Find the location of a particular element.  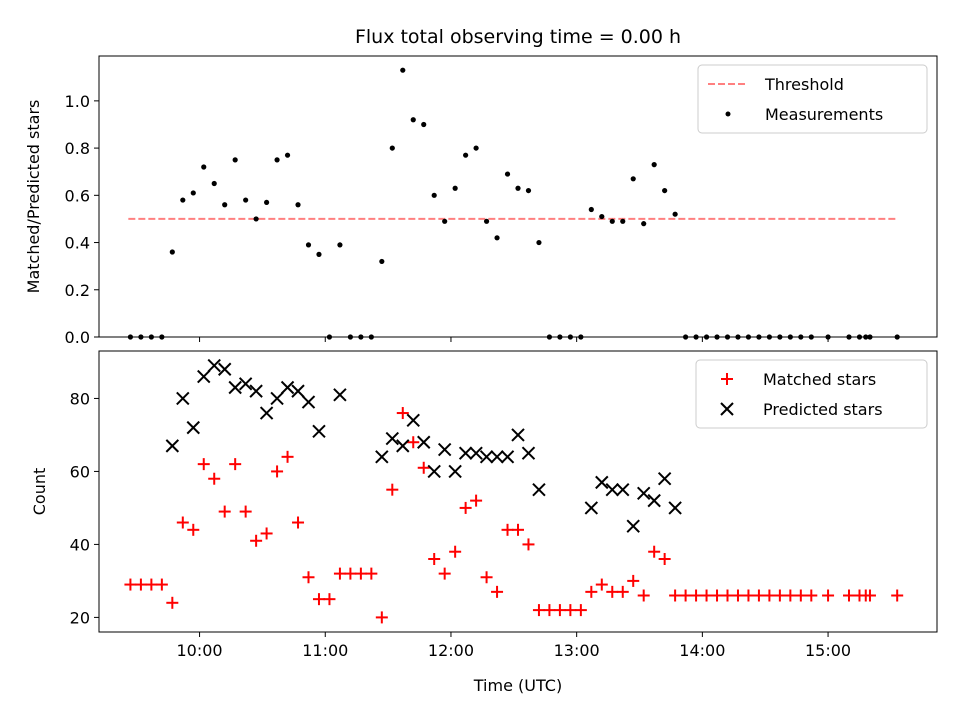

bottom-x-tick-label: 14:00 is located at coordinates (702, 650).